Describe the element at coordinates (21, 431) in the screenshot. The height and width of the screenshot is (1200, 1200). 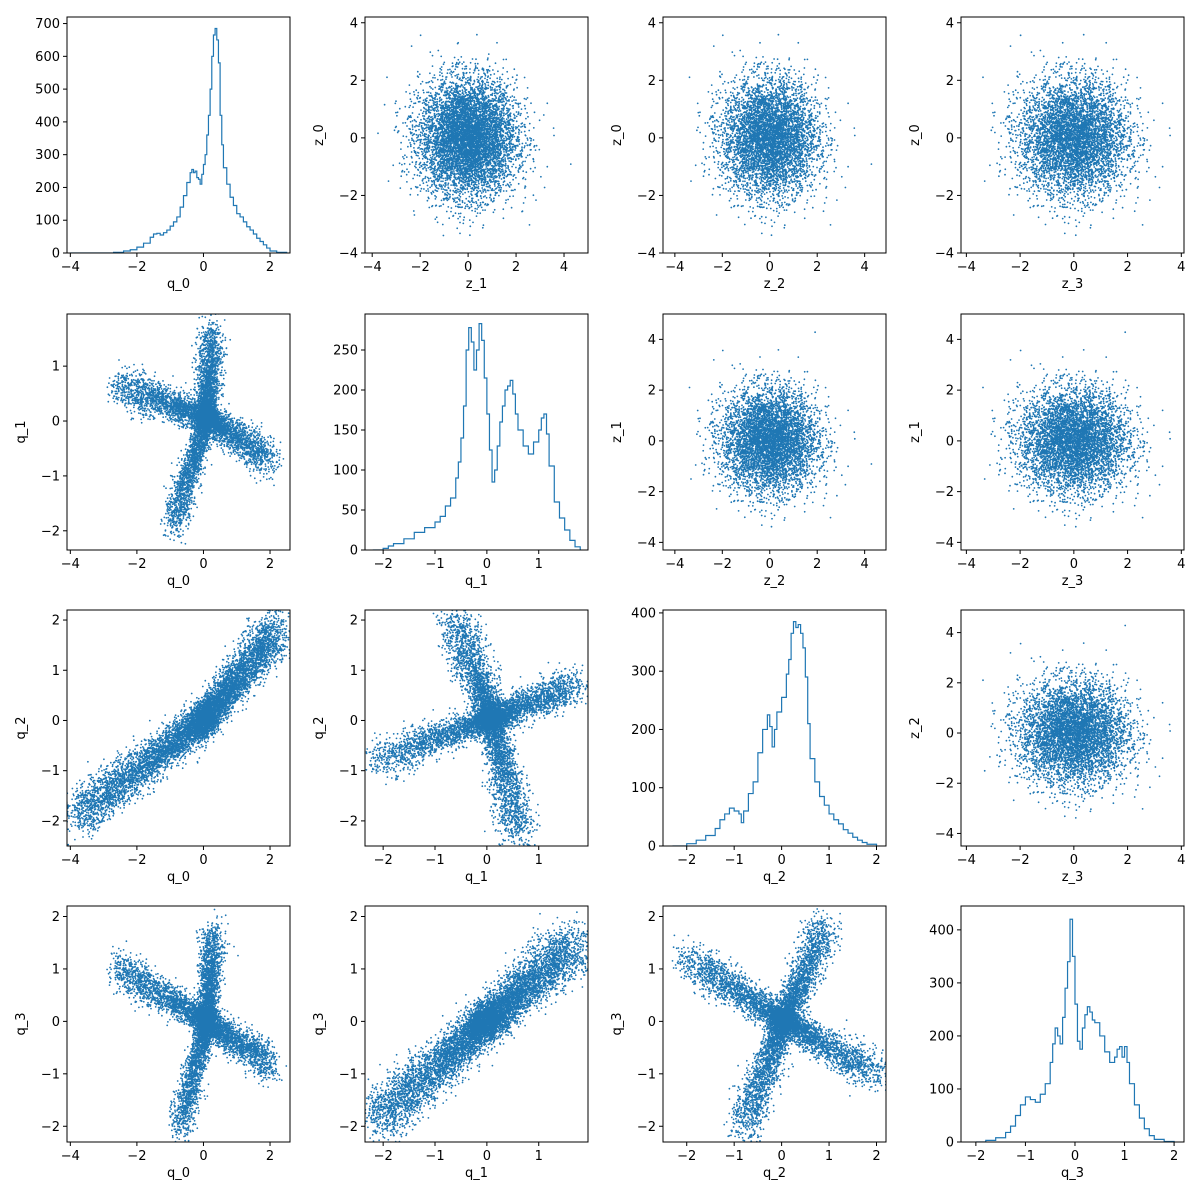
I see `y-axis-label: q_1` at that location.